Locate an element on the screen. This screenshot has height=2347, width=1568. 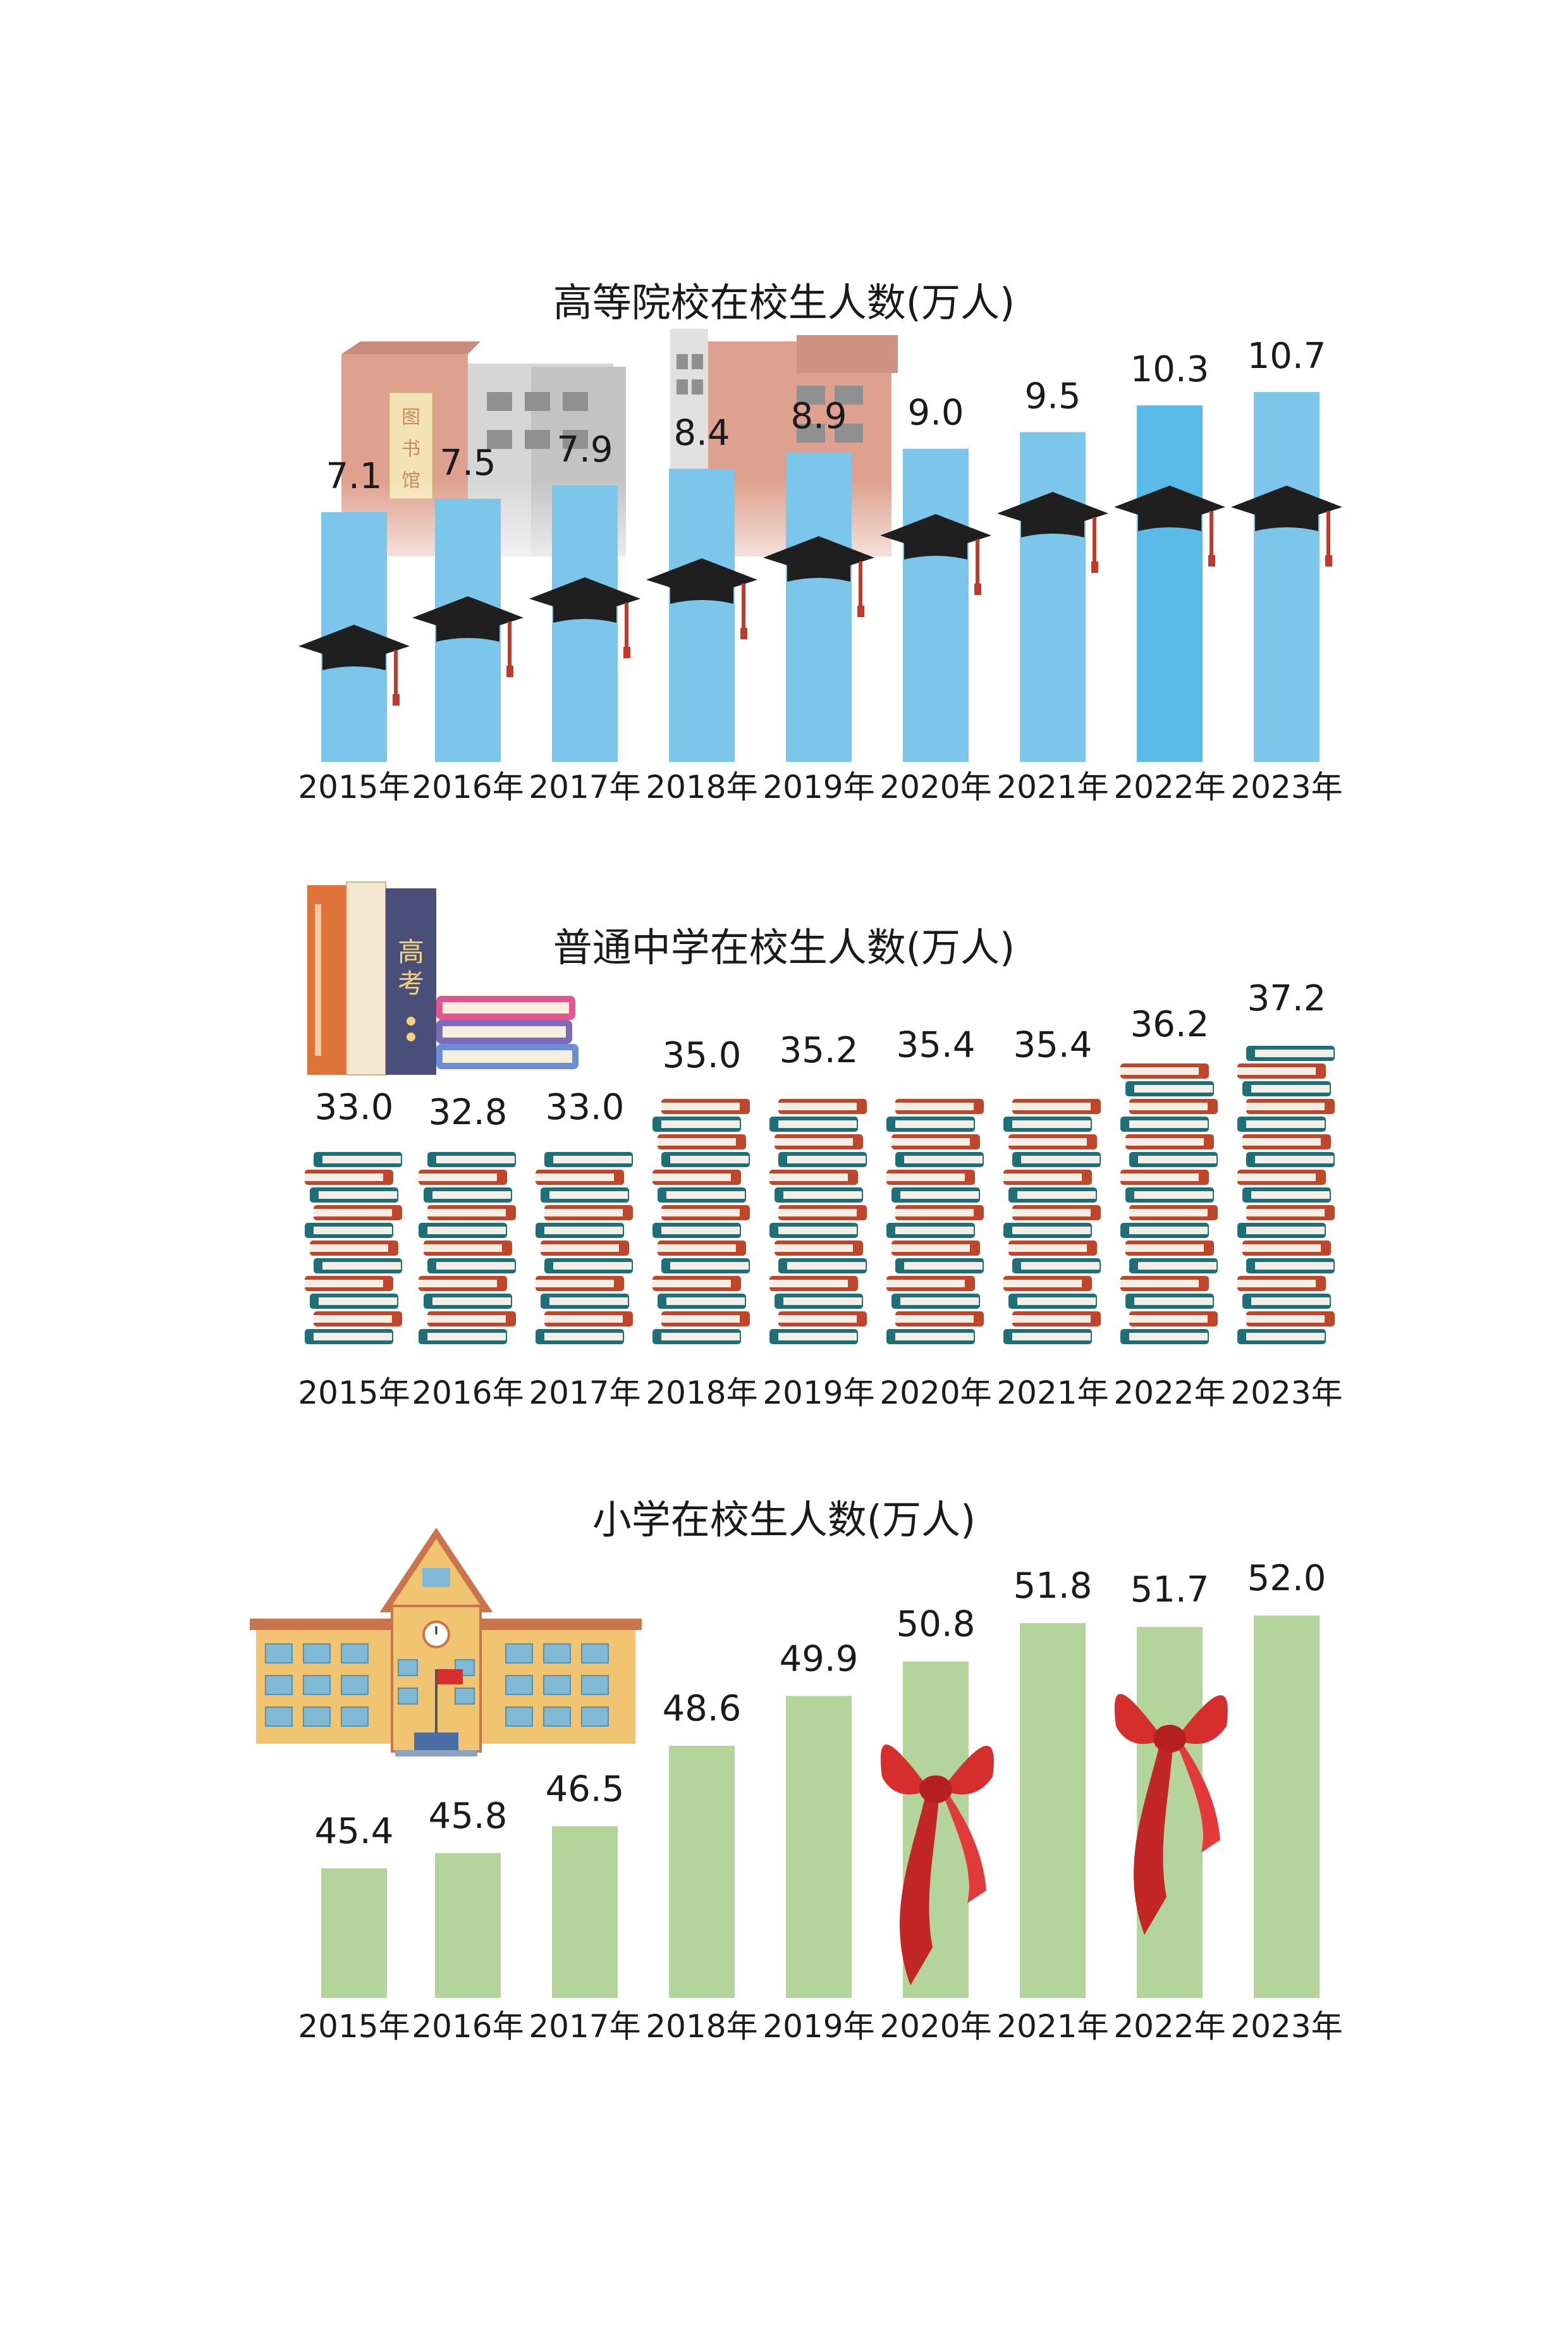
data-label: 8.4 is located at coordinates (701, 432).